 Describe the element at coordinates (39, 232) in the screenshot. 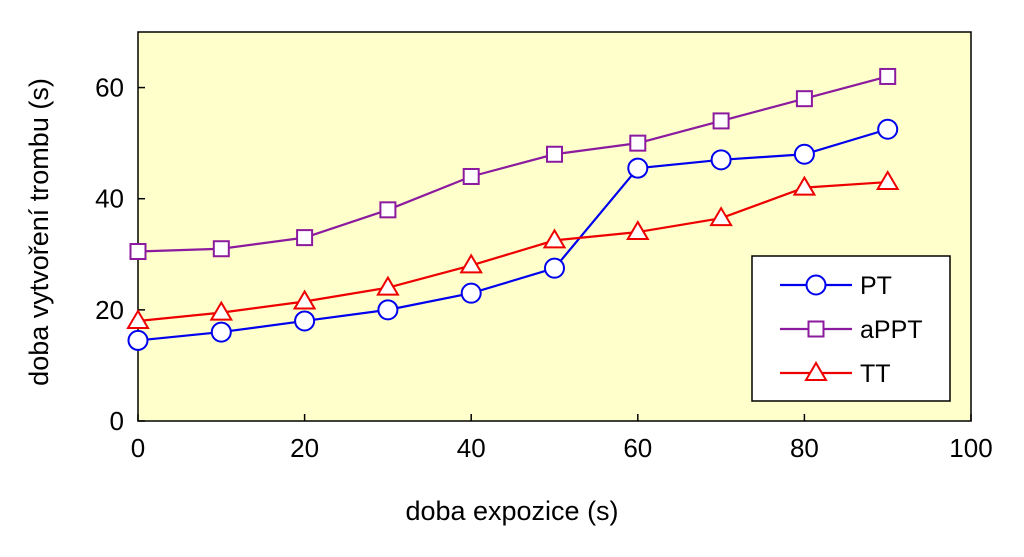

I see `y-axis-title: doba vytvoření trombu (s)` at that location.